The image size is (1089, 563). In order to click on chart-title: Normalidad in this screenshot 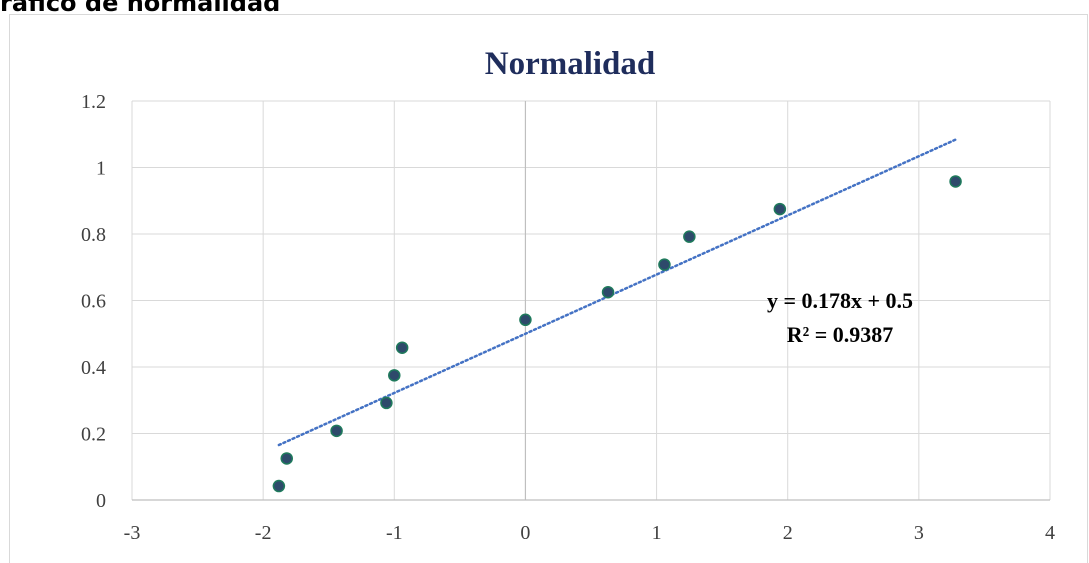, I will do `click(570, 64)`.